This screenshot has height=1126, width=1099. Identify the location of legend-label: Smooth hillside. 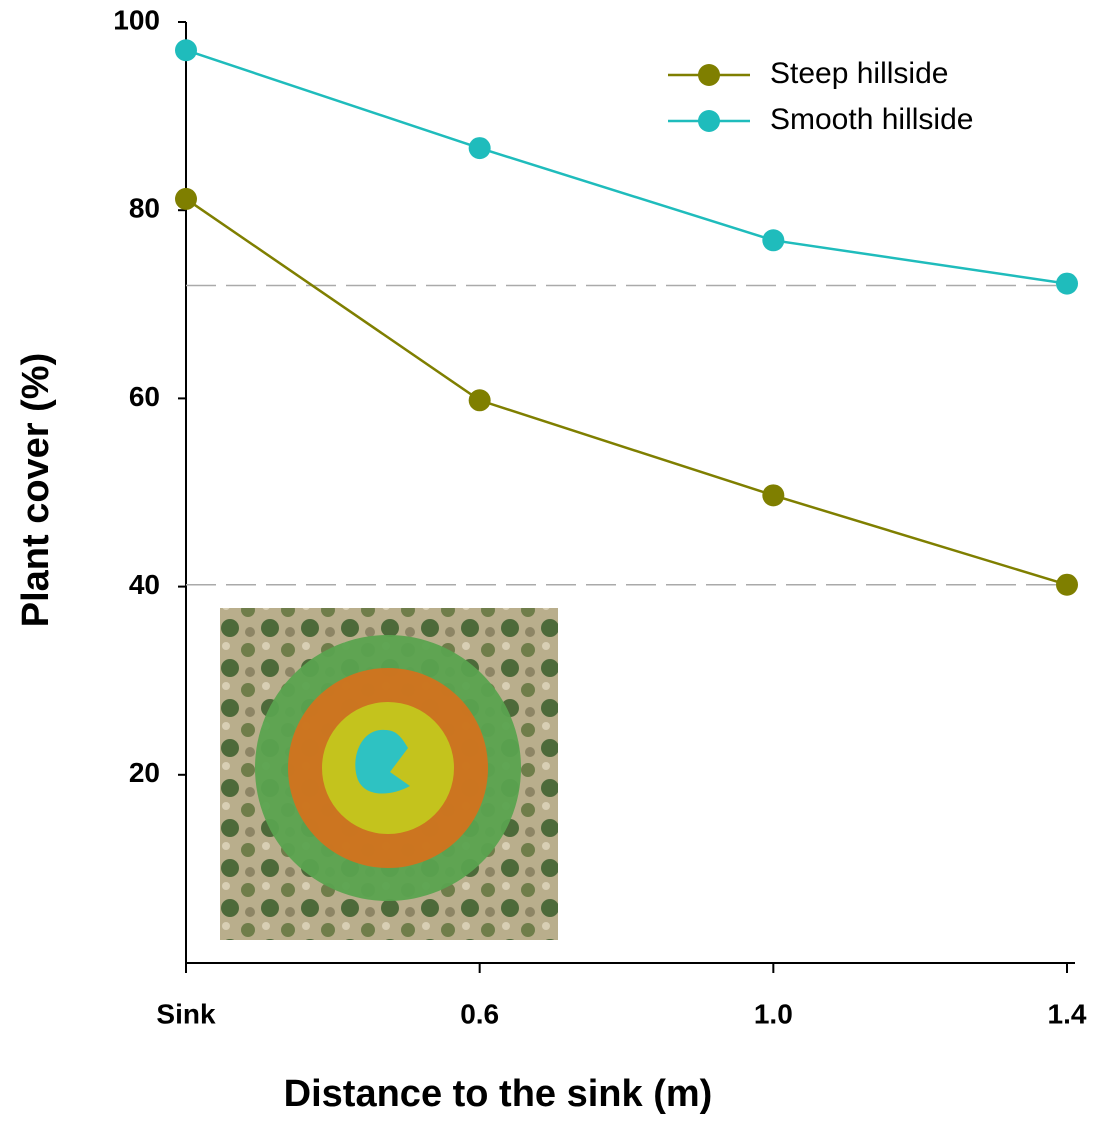
(871, 119).